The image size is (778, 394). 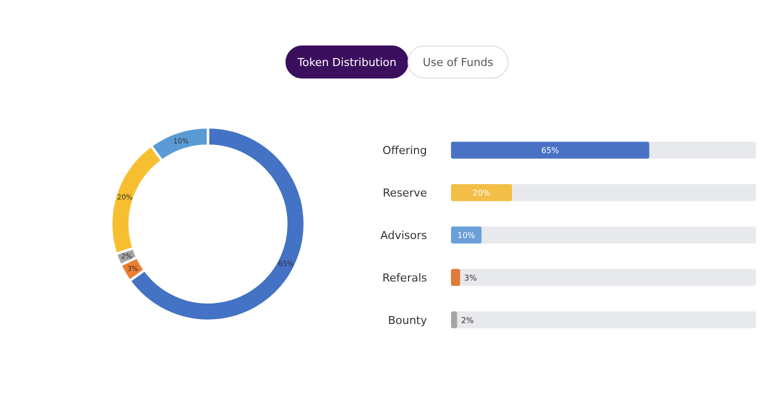 What do you see at coordinates (471, 277) in the screenshot?
I see `data-label: 3%` at bounding box center [471, 277].